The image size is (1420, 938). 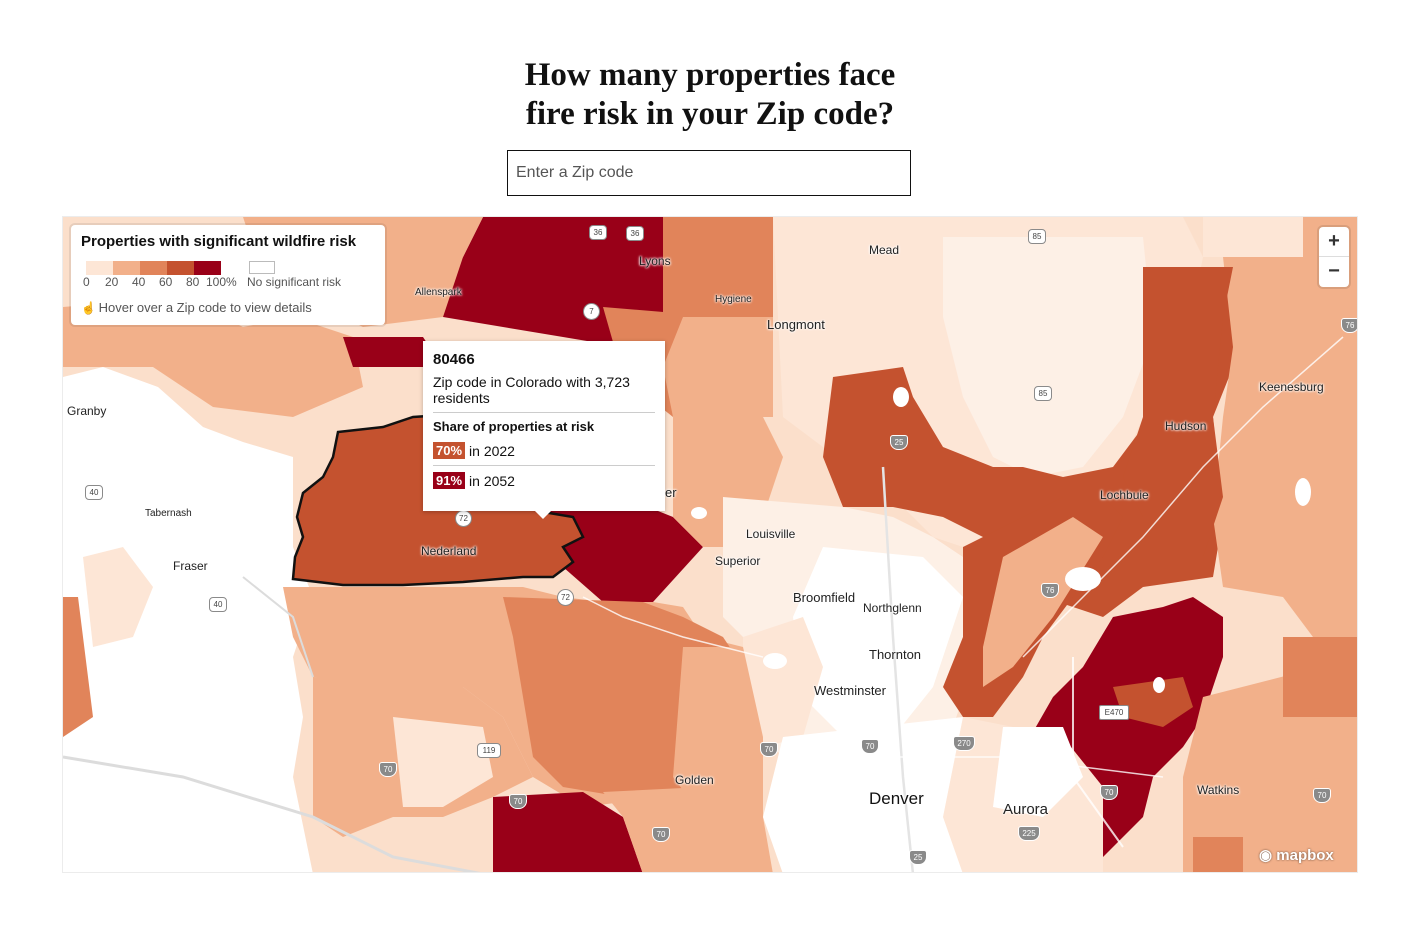 I want to click on tooltip-divider, so click(x=544, y=465).